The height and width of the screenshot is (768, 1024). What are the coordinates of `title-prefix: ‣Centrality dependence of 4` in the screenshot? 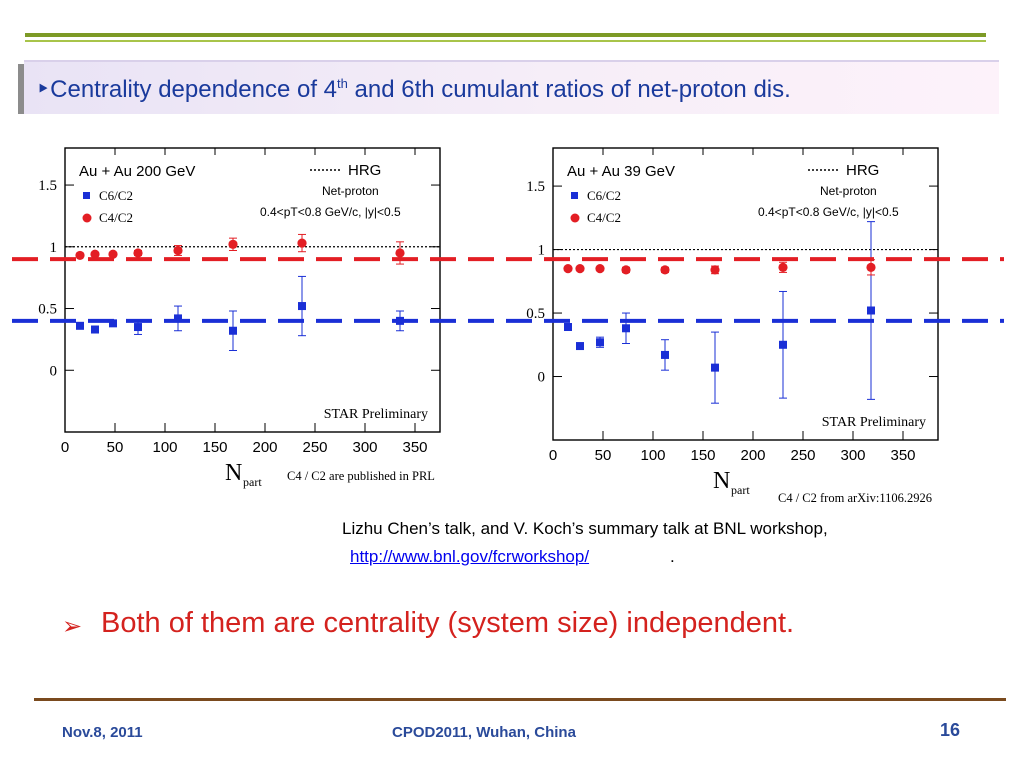 It's located at (187, 89).